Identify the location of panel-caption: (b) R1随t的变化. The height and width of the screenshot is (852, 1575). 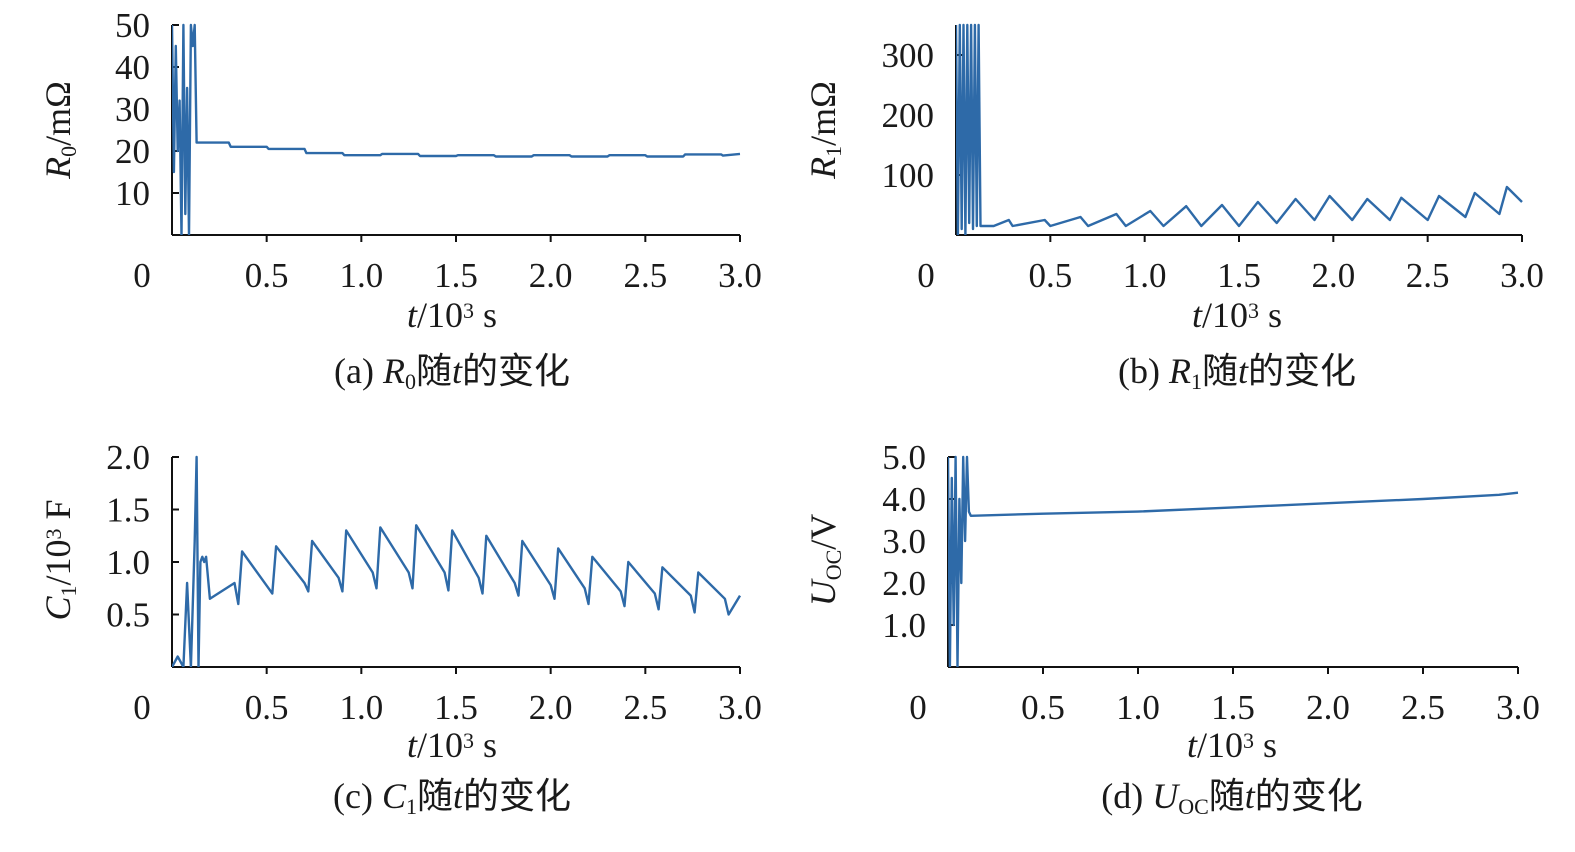
(1237, 372).